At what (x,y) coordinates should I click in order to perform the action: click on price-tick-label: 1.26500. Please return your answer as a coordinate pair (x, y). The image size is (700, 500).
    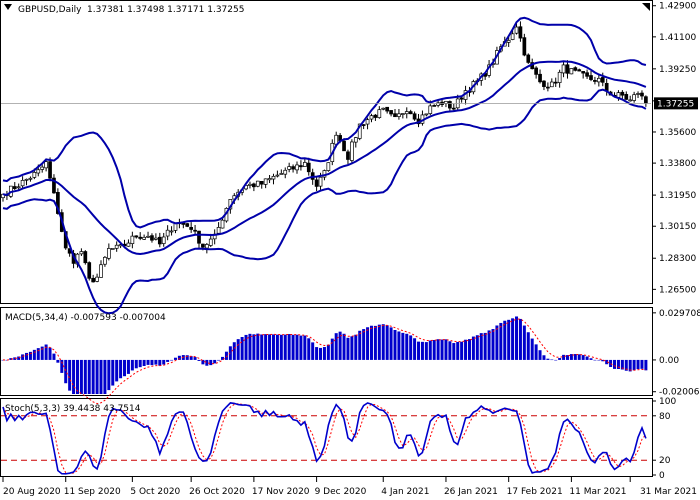
    Looking at the image, I should click on (677, 290).